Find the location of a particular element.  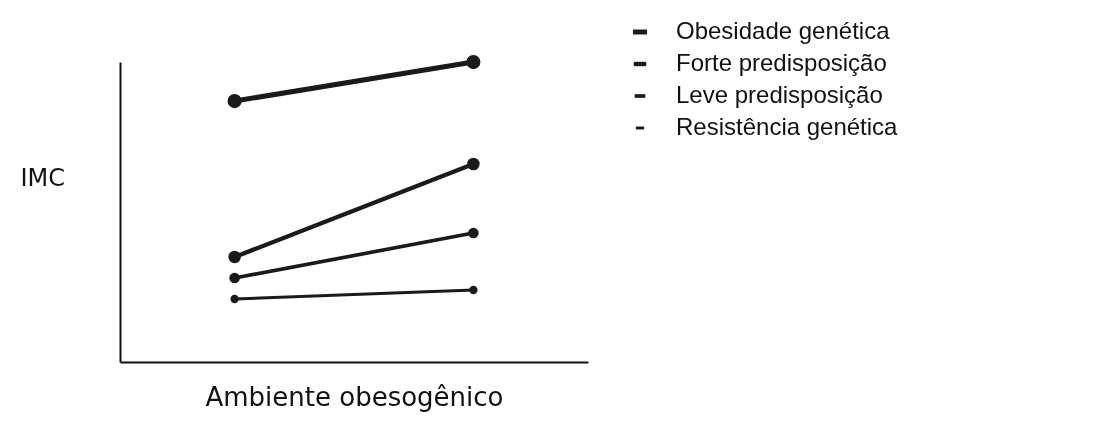

legend-label: Resistência genética is located at coordinates (787, 126).